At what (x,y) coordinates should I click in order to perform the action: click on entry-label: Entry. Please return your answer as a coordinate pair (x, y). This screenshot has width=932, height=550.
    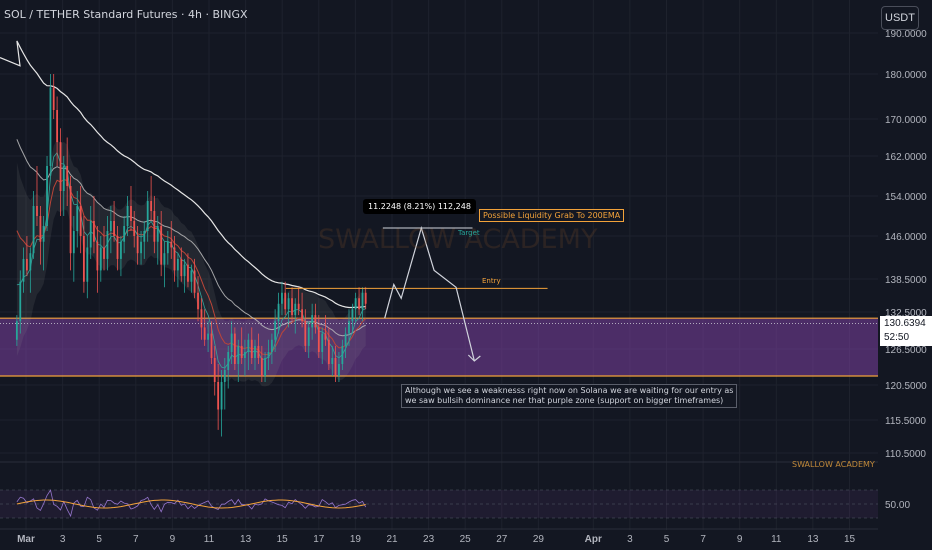
    Looking at the image, I should click on (491, 281).